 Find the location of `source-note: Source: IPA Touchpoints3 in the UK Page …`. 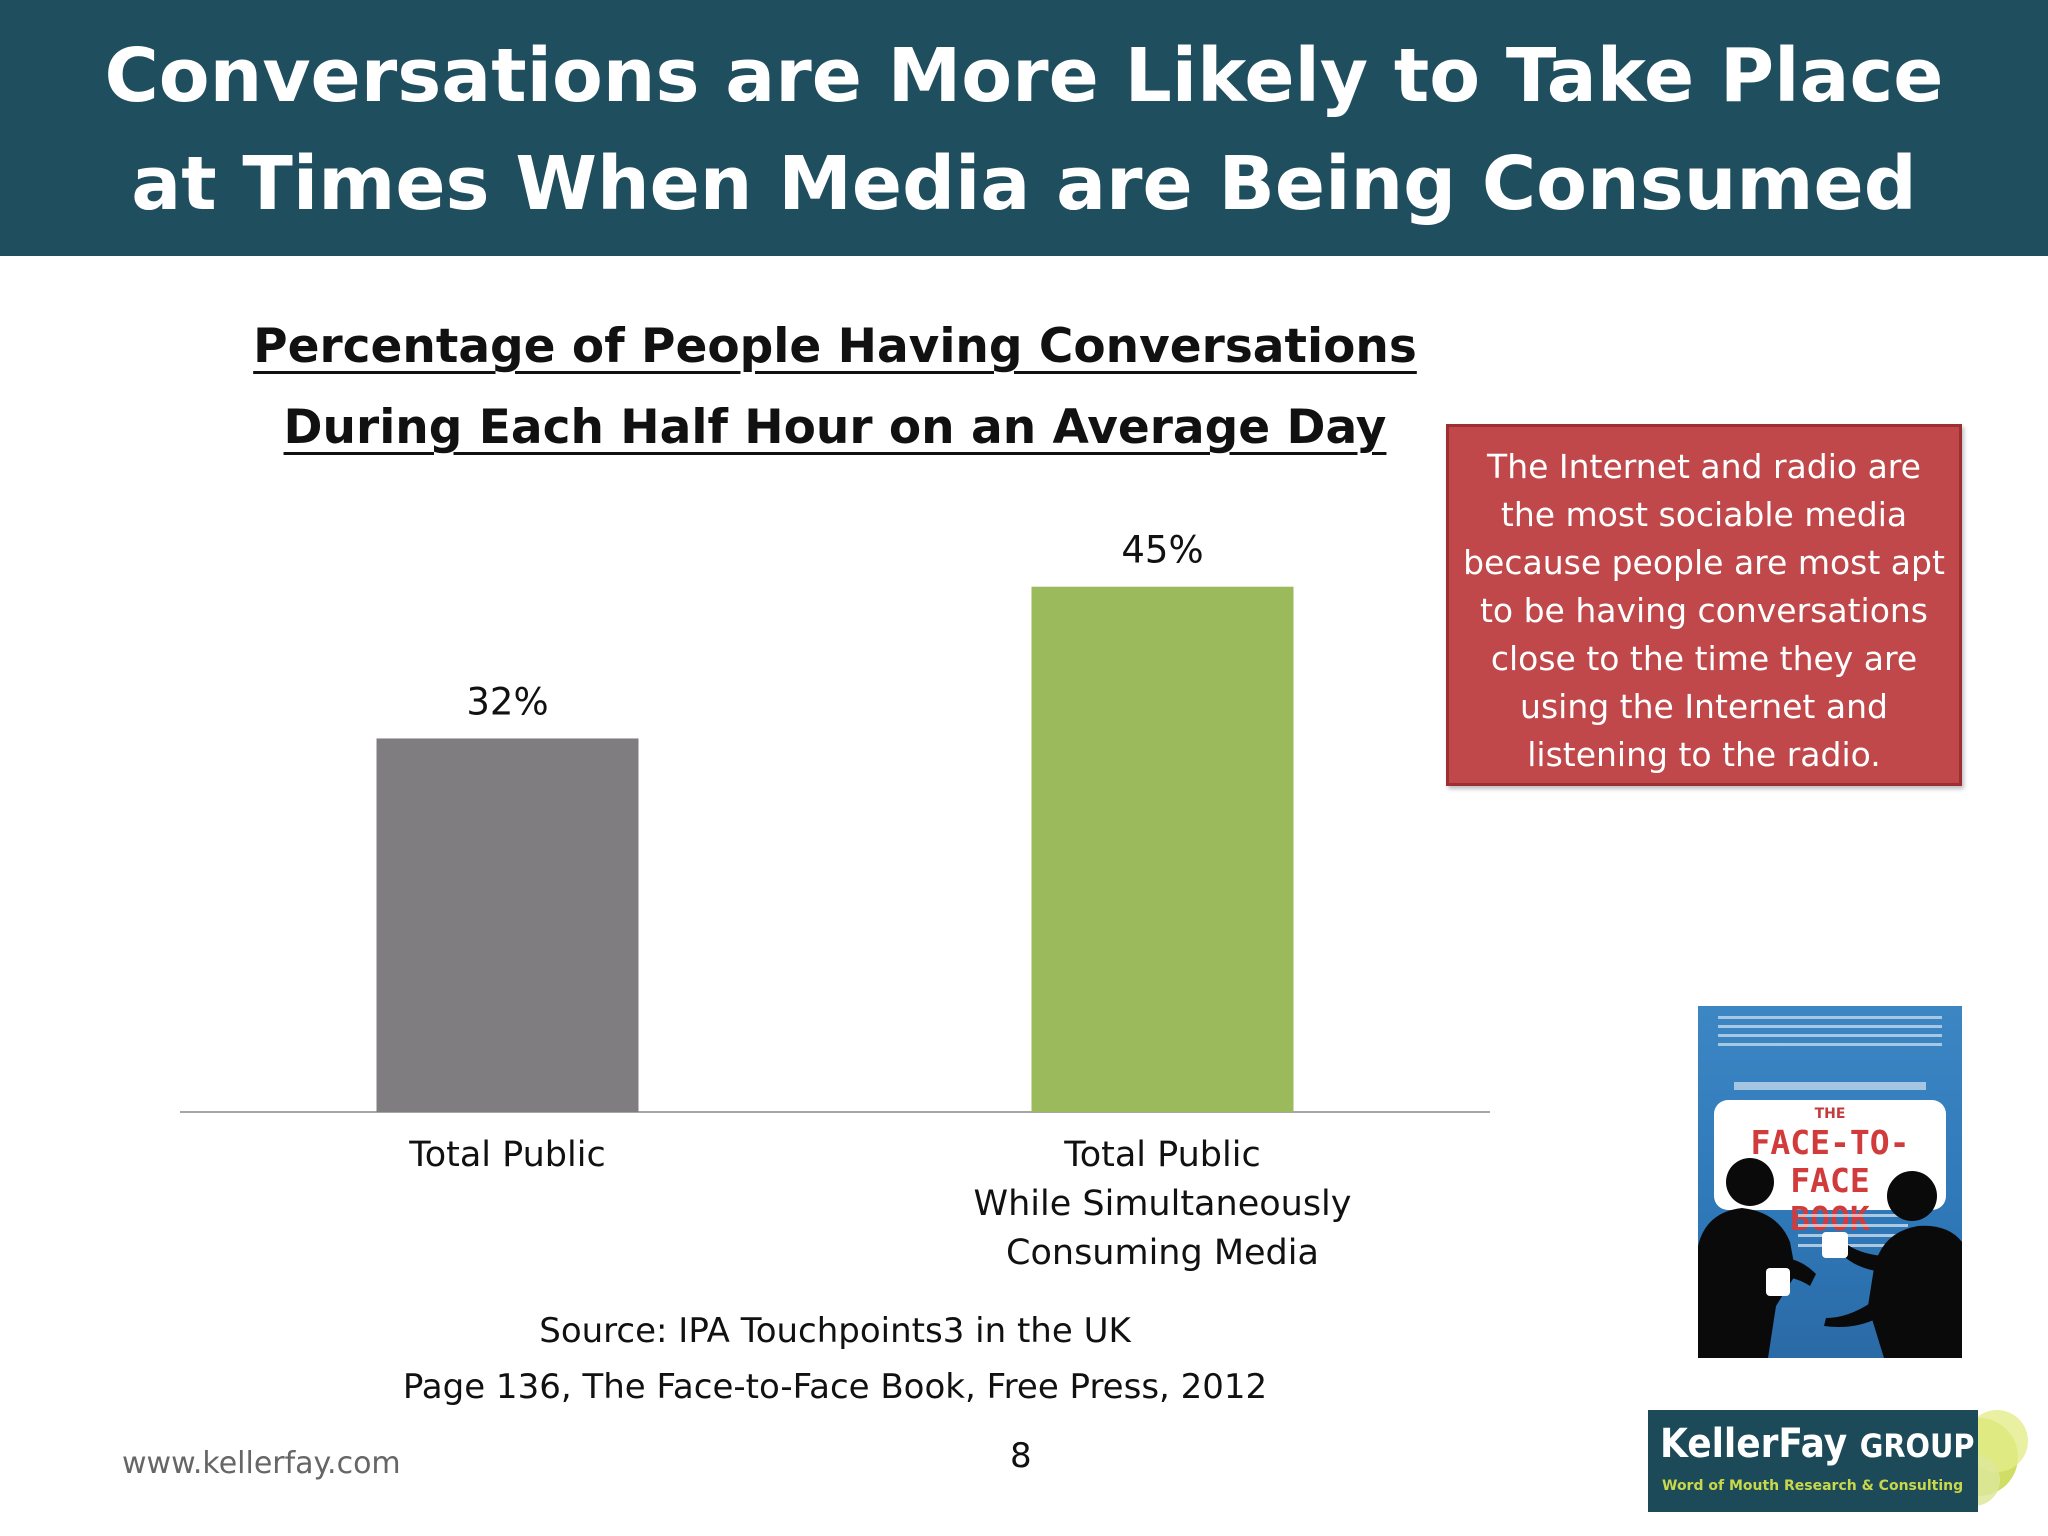

source-note: Source: IPA Touchpoints3 in the UK Page … is located at coordinates (835, 1359).